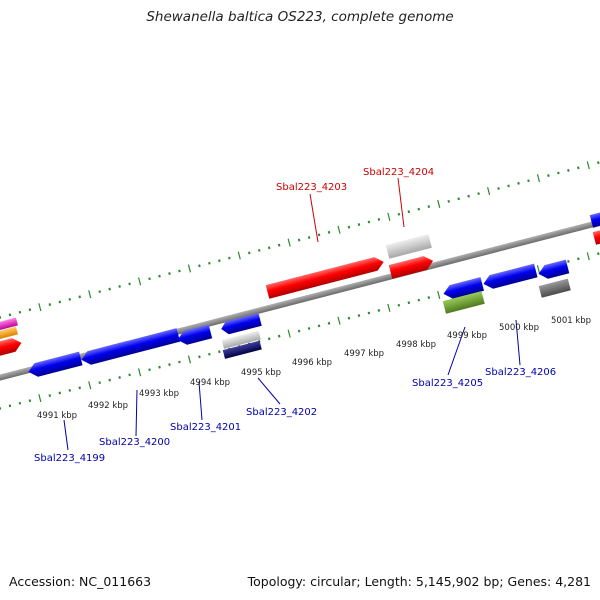 The height and width of the screenshot is (600, 600). Describe the element at coordinates (205, 427) in the screenshot. I see `gene-label-reverse: Sbal223_4201` at that location.